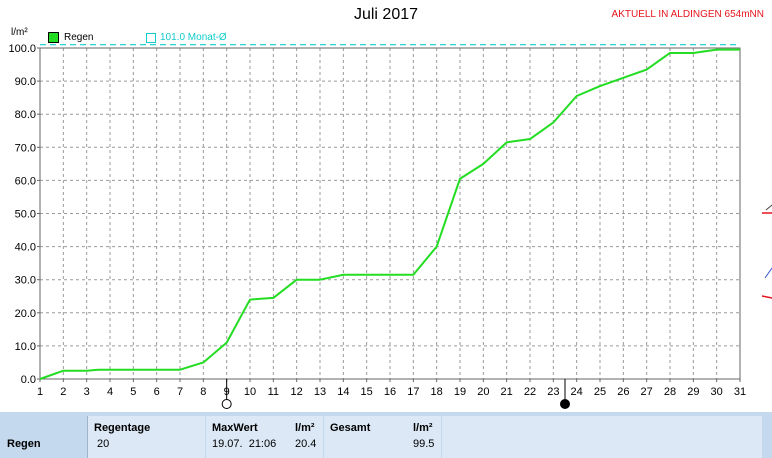 Image resolution: width=772 pixels, height=458 pixels. What do you see at coordinates (273, 392) in the screenshot?
I see `x-tick-label: 11` at bounding box center [273, 392].